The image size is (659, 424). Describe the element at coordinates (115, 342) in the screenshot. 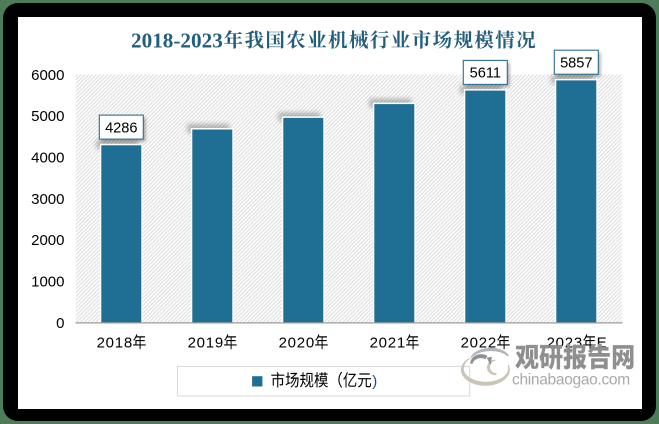

I see `svg-text: 2018` at that location.